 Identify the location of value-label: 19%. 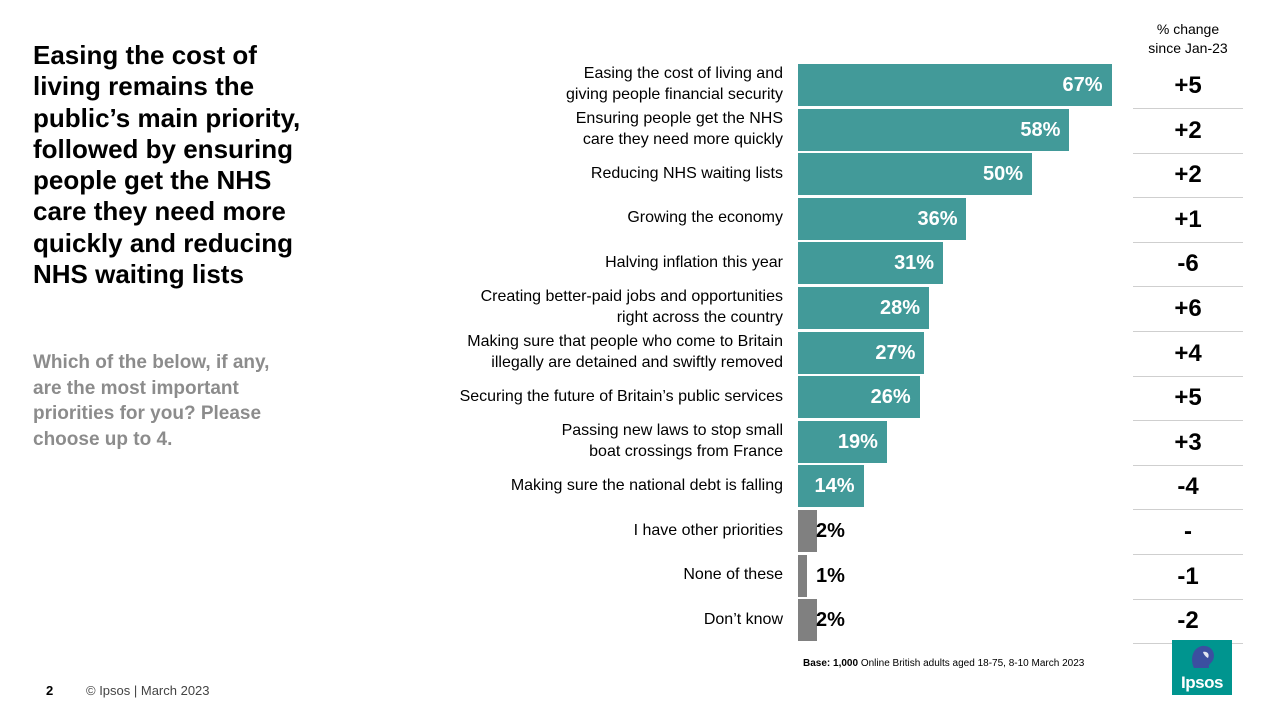
(857, 441).